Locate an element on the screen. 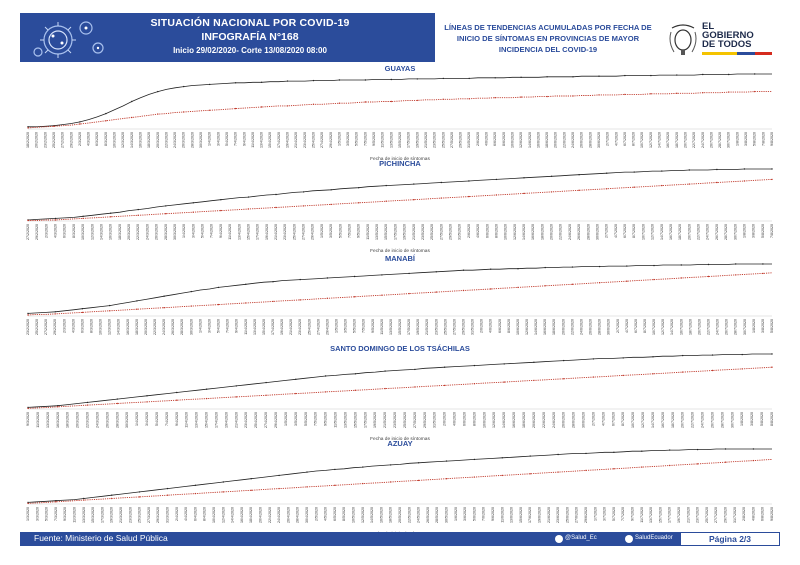 This screenshot has width=800, height=565. tick-label: 18/7/2020 is located at coordinates (673, 420).